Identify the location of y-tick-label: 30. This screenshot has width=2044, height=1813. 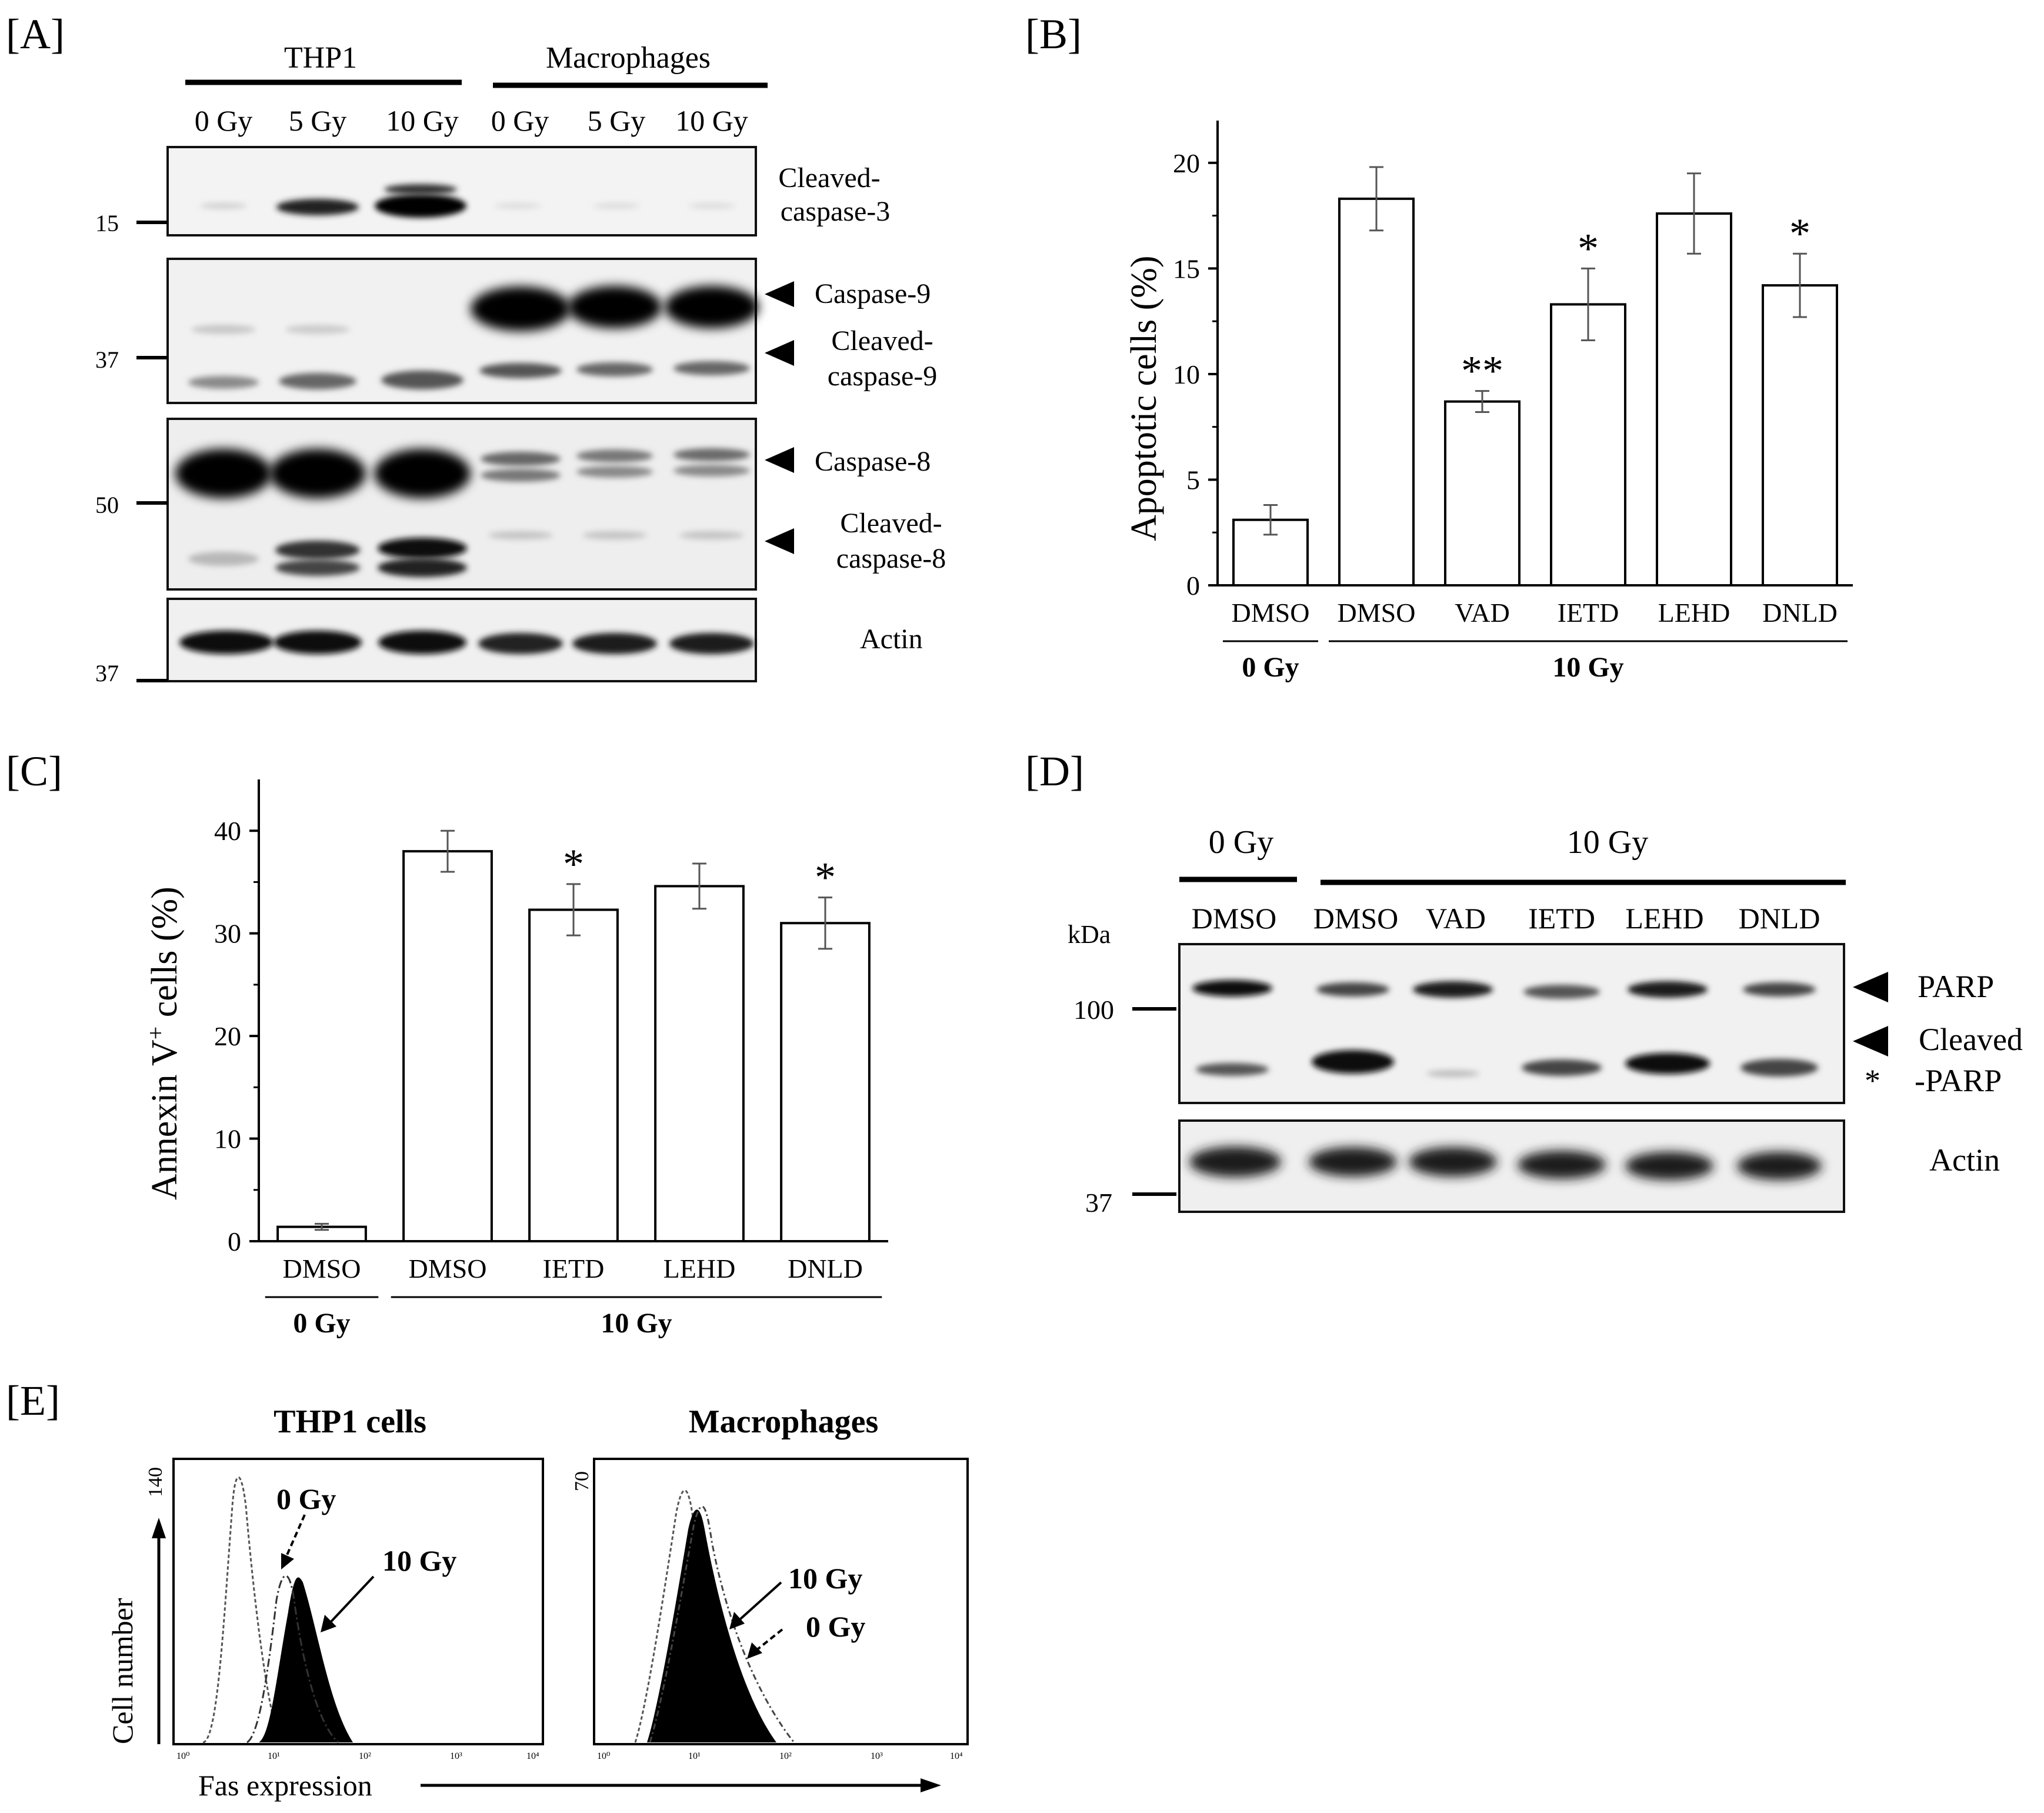
(227, 934).